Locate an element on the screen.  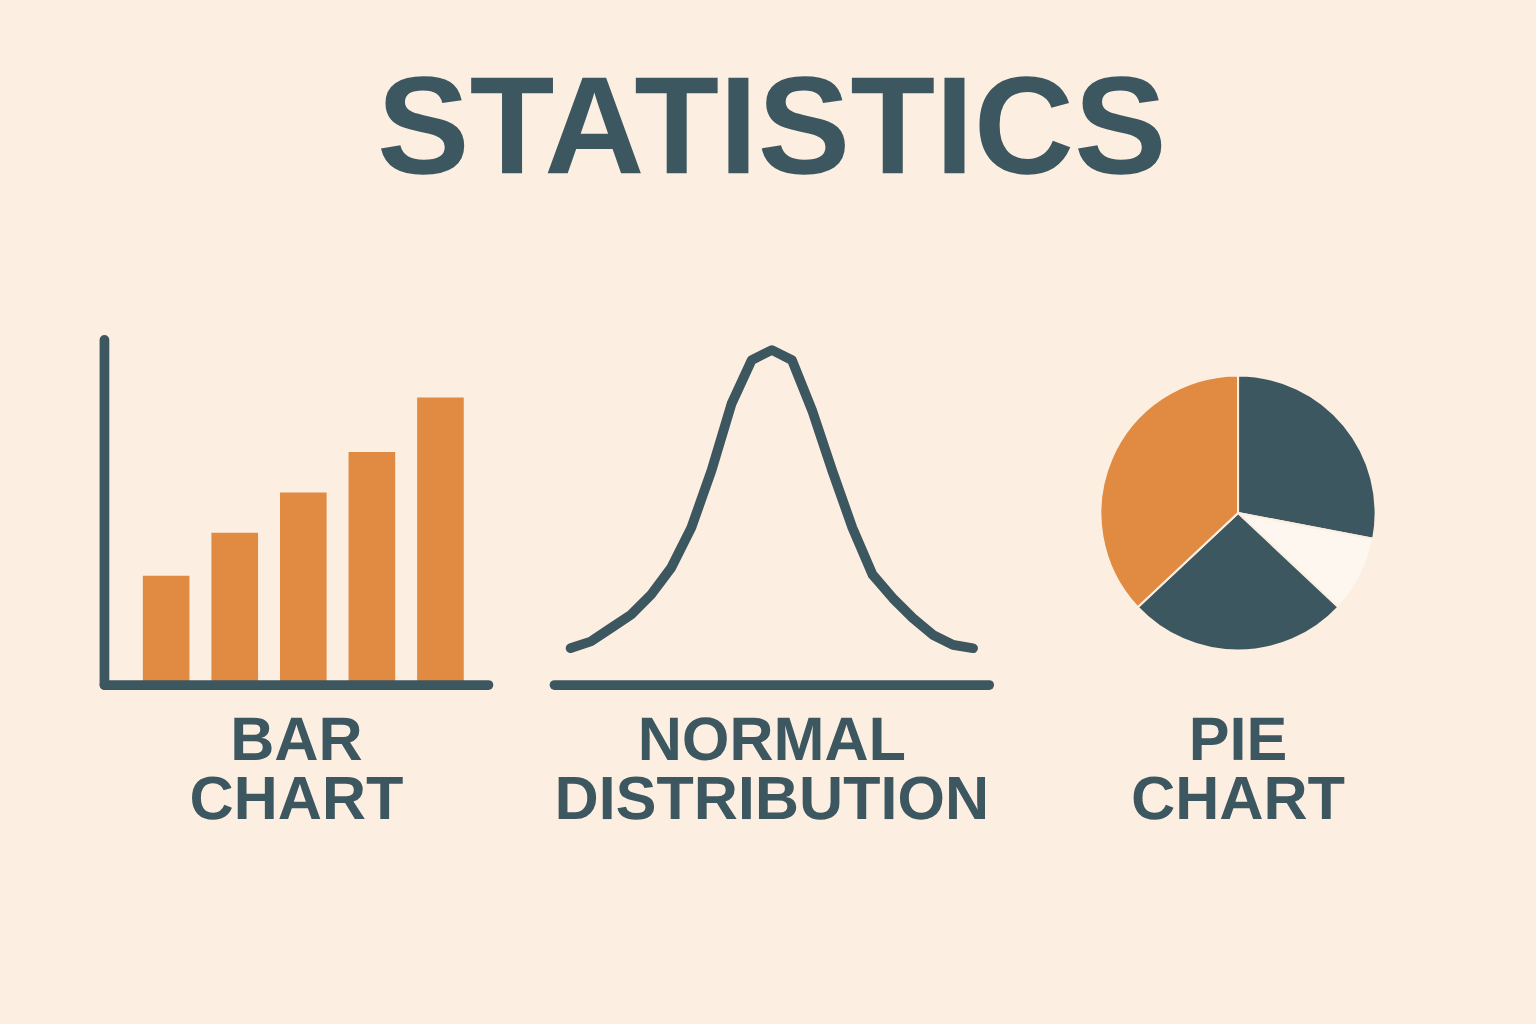
x-axis-title: NORMAL DISTRIBUTION is located at coordinates (771, 768).